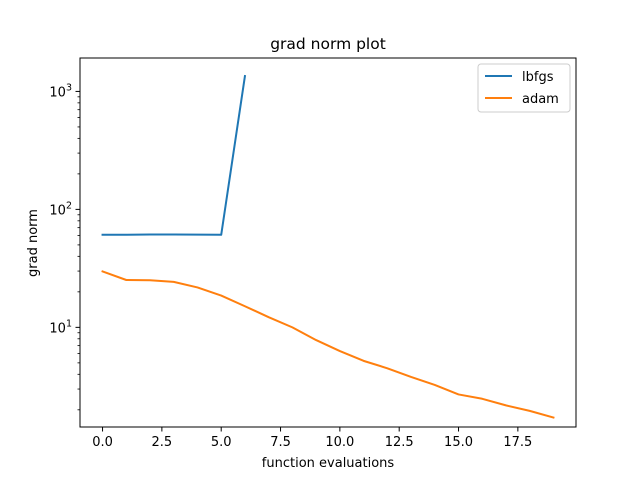 This screenshot has height=480, width=640. What do you see at coordinates (60, 91) in the screenshot?
I see `y-tick-label: 10³` at bounding box center [60, 91].